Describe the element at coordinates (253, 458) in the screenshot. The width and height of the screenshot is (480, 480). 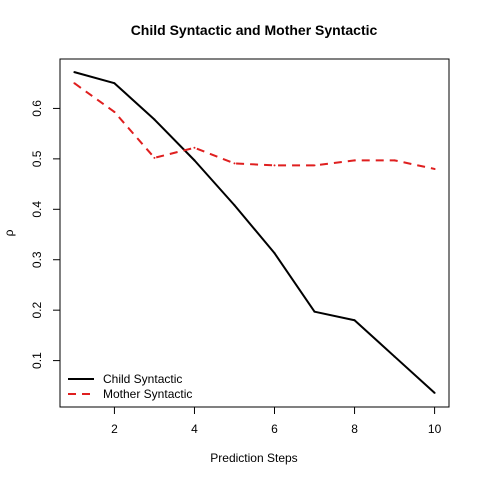
I see `x-axis-label: Prediction Steps` at that location.